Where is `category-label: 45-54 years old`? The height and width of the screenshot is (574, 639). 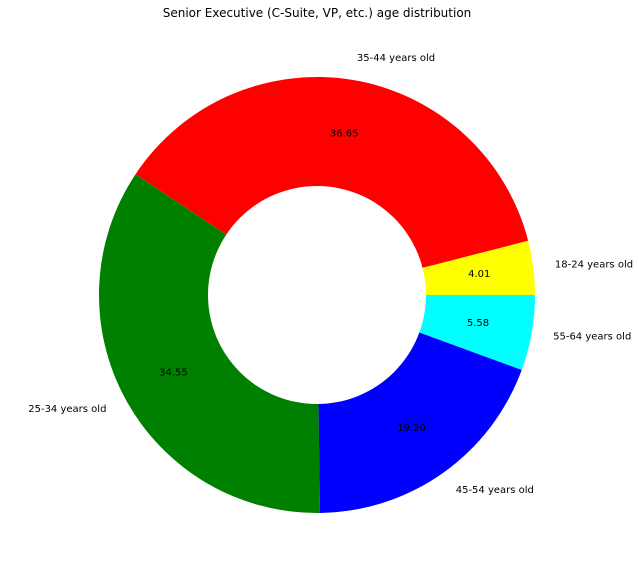
category-label: 45-54 years old is located at coordinates (495, 490).